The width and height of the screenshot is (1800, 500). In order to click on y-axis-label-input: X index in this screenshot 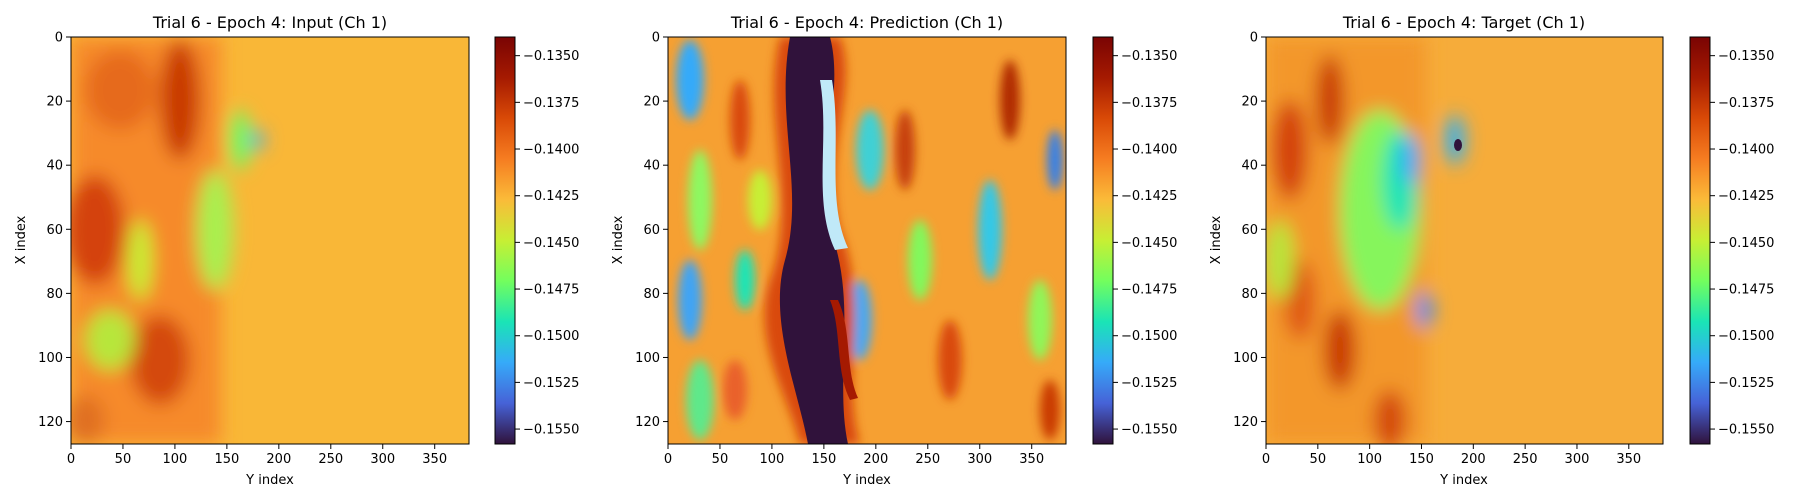, I will do `click(21, 239)`.